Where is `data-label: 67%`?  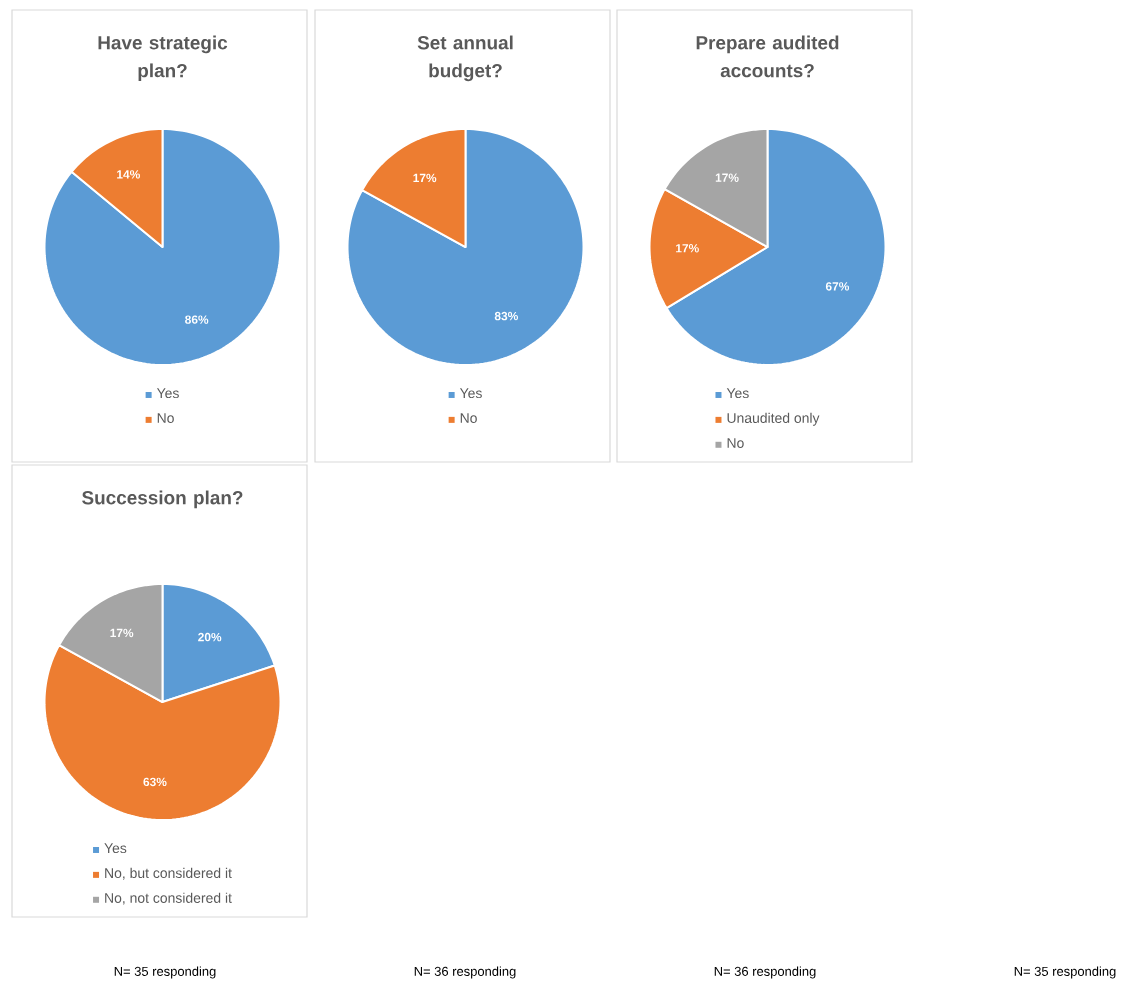
data-label: 67% is located at coordinates (837, 286).